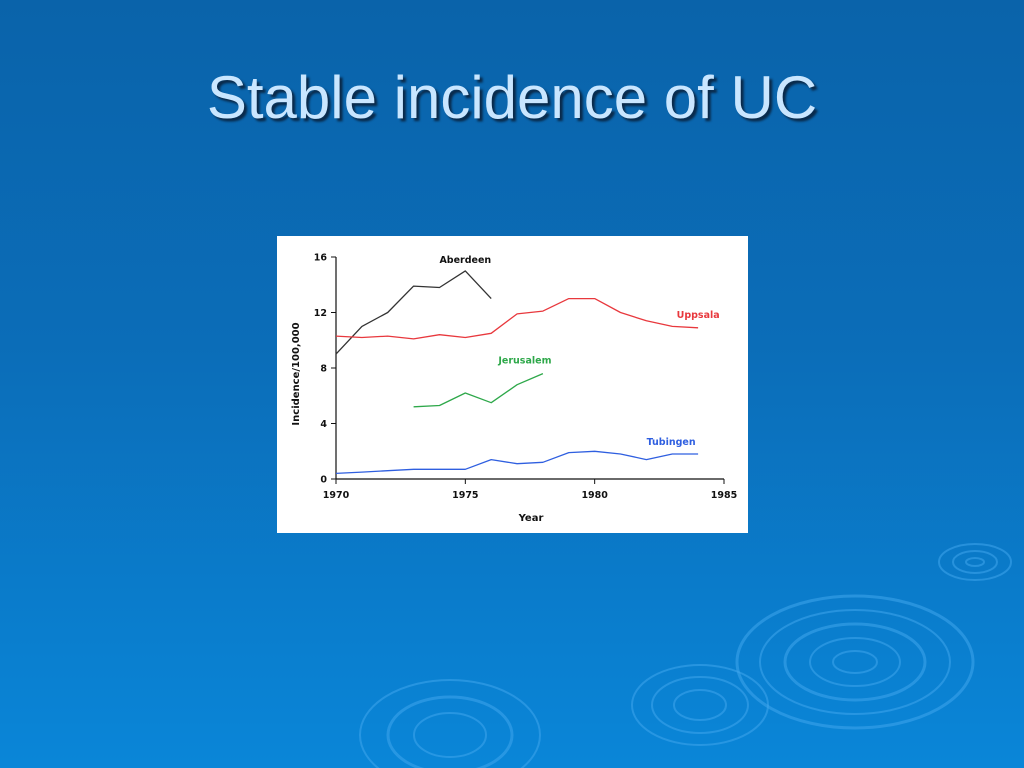 This screenshot has height=768, width=1024. I want to click on y-tick-label: 12, so click(320, 313).